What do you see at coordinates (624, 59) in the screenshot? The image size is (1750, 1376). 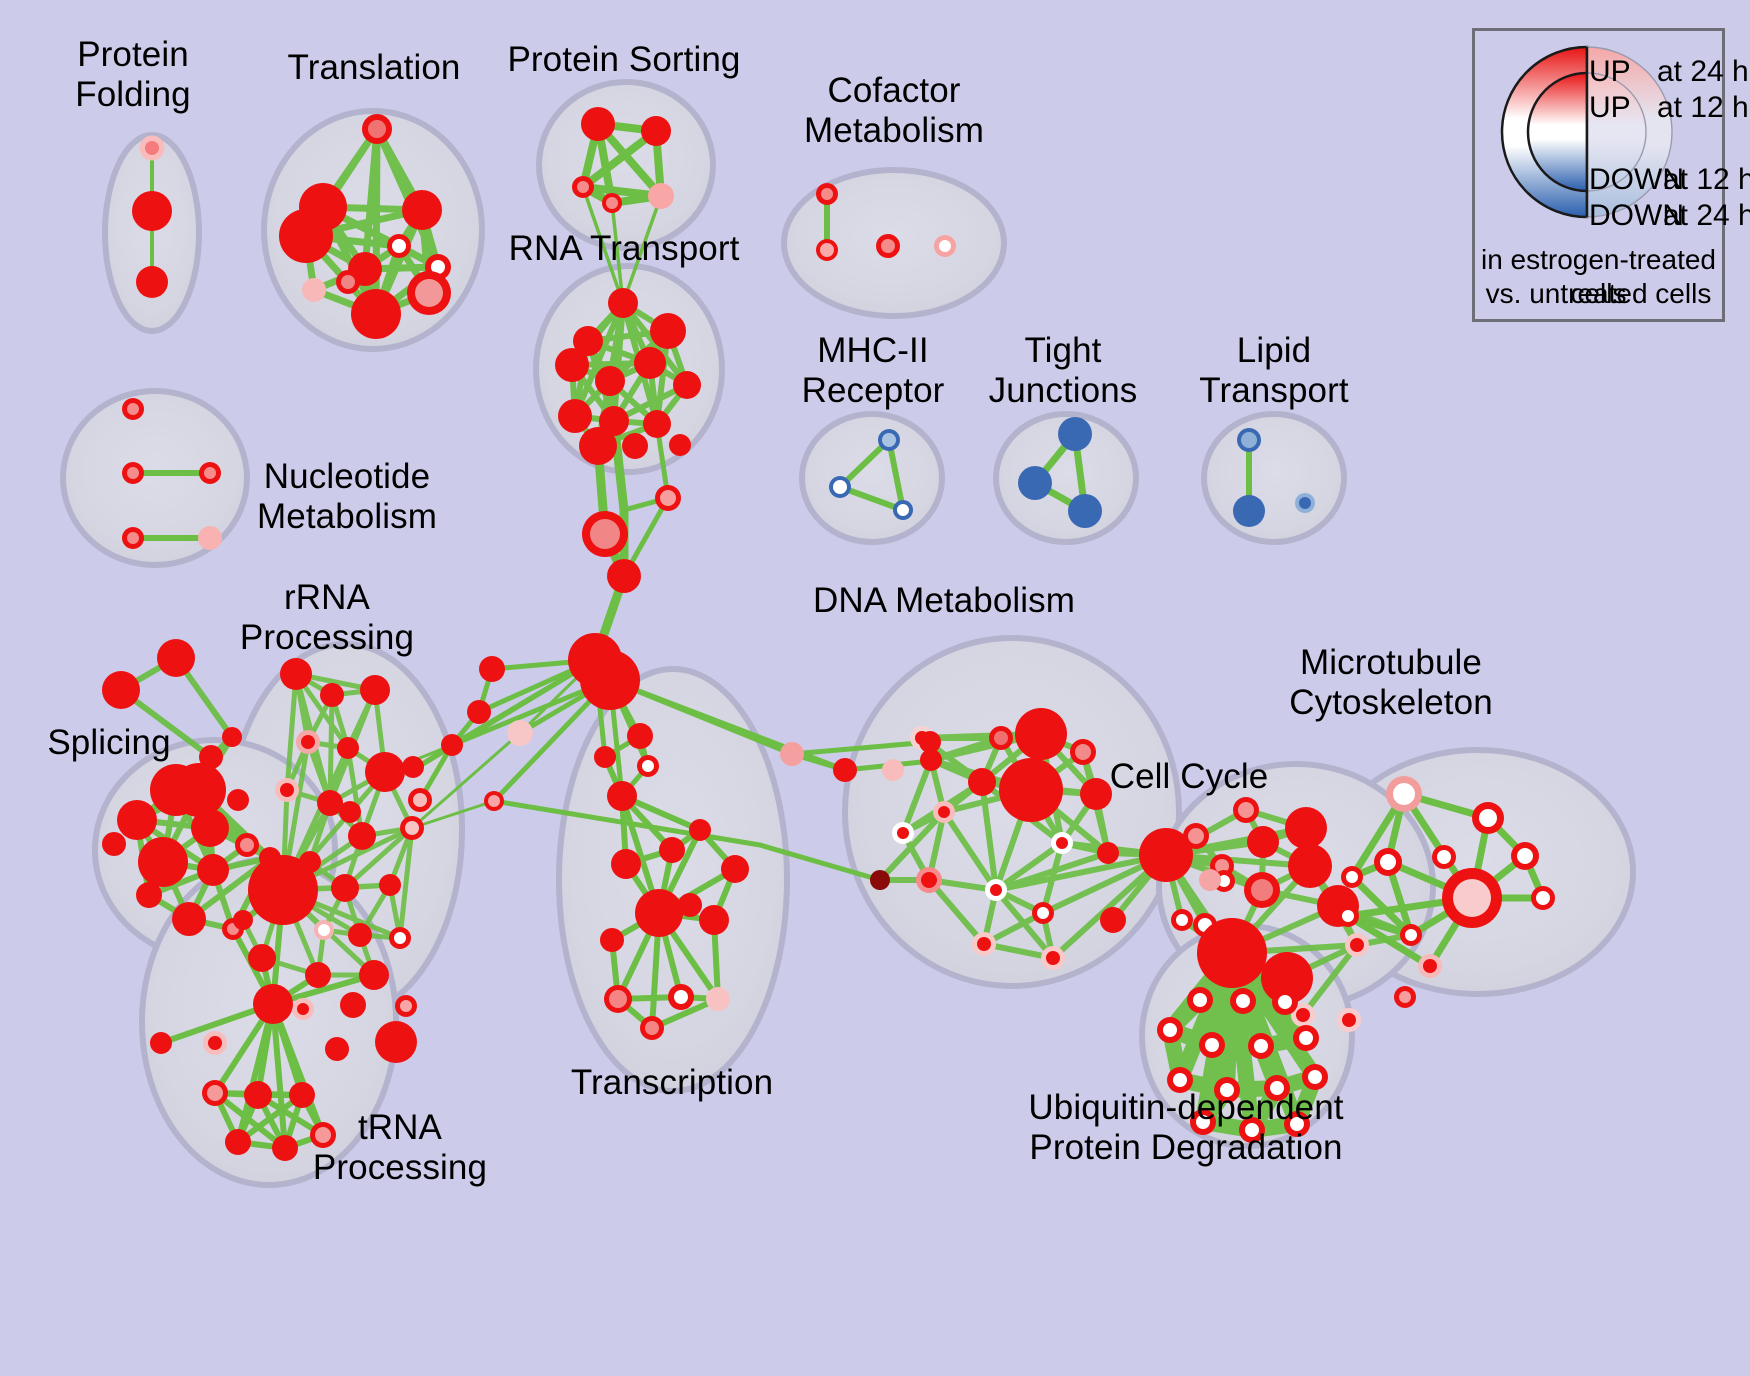 I see `cluster-label-protein-sorting: Protein Sorting` at bounding box center [624, 59].